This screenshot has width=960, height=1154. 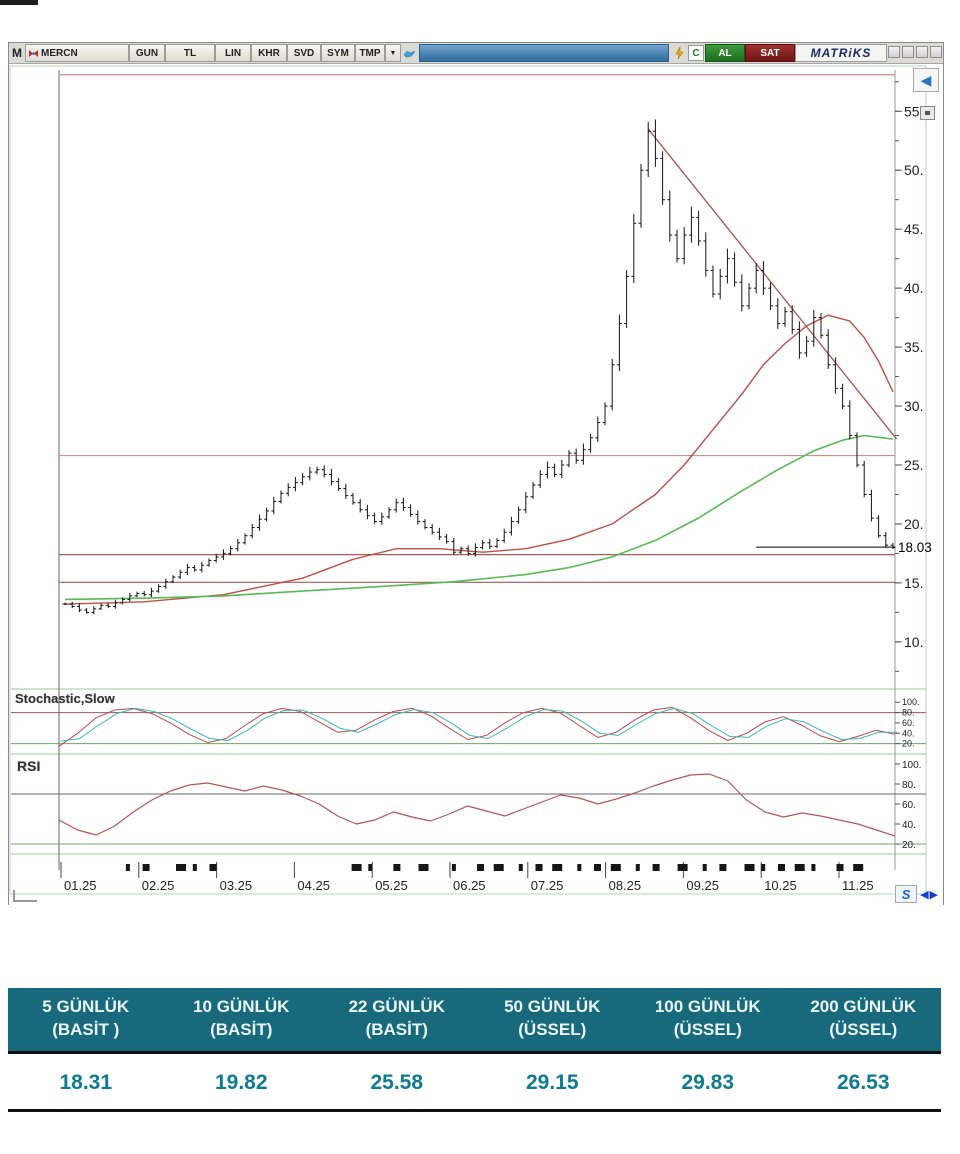 What do you see at coordinates (908, 52) in the screenshot?
I see `window-button-minimize` at bounding box center [908, 52].